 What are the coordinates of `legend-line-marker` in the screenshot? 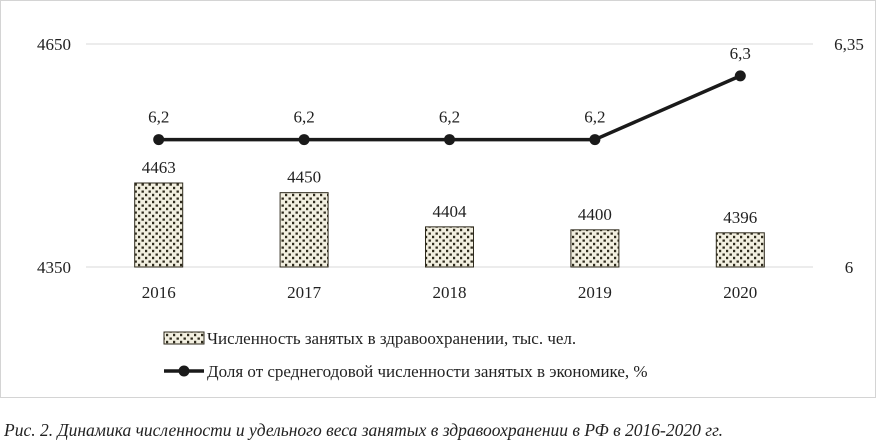 It's located at (184, 371).